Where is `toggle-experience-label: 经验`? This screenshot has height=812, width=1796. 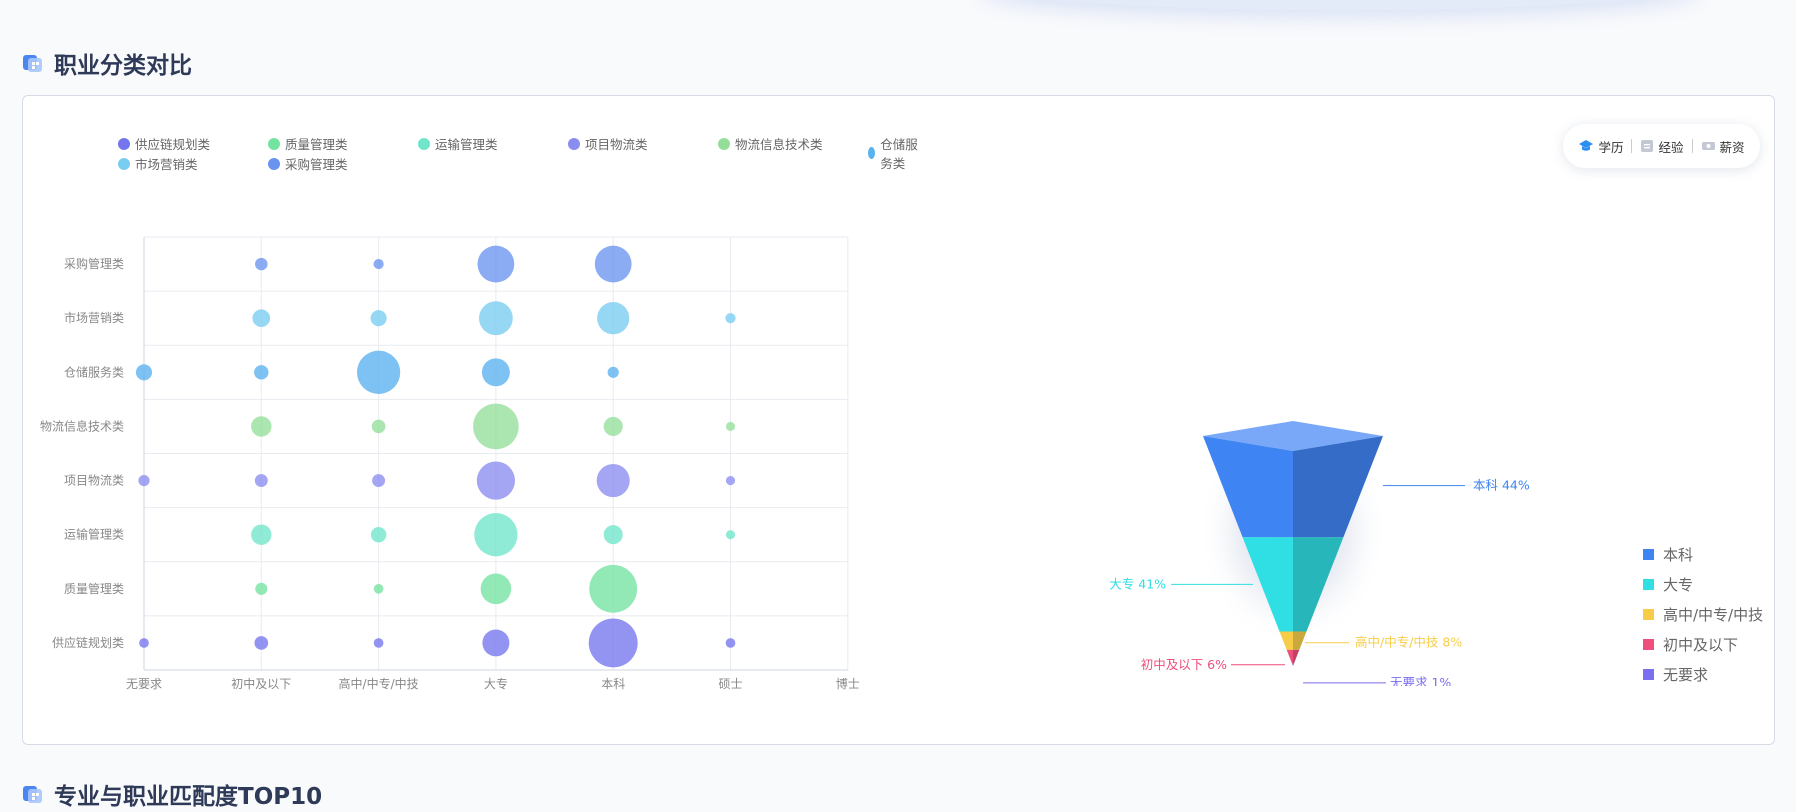
toggle-experience-label: 经验 is located at coordinates (1671, 147).